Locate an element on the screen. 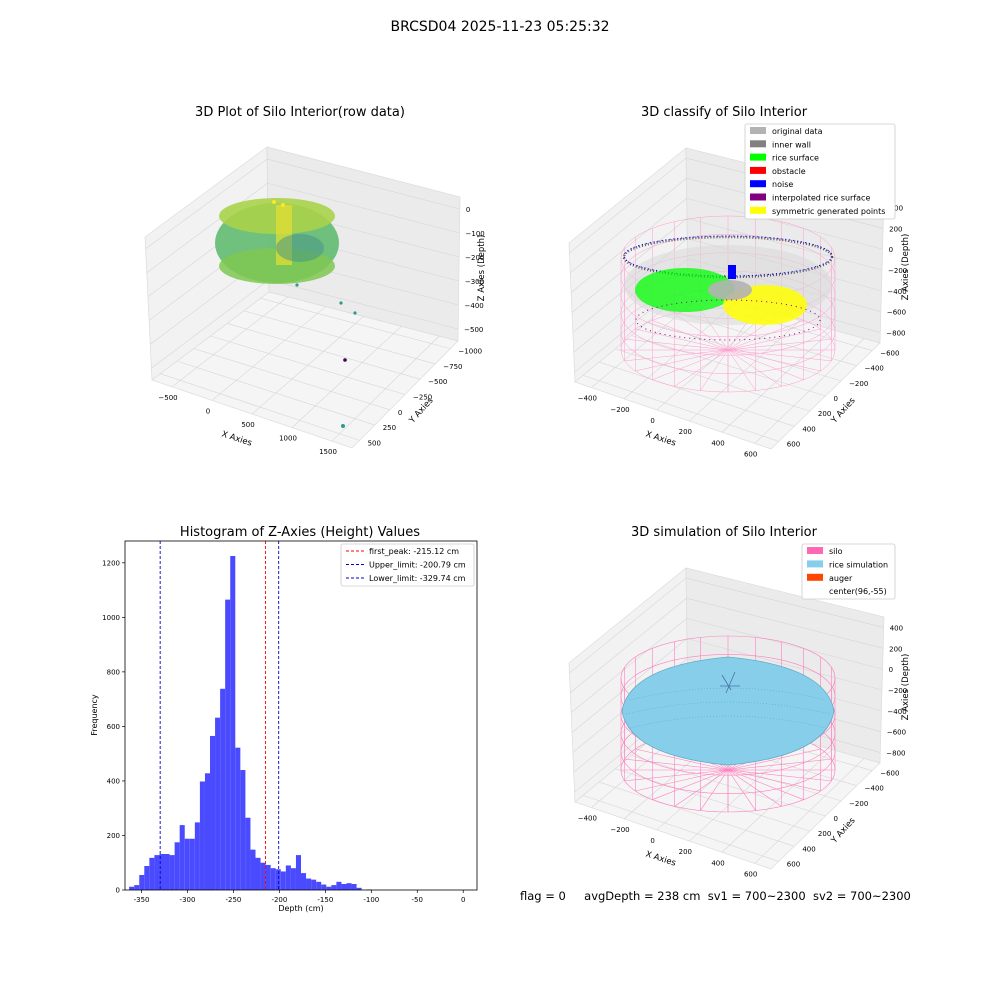 The width and height of the screenshot is (1000, 1000). p4-ztick-label: −800 is located at coordinates (895, 754).